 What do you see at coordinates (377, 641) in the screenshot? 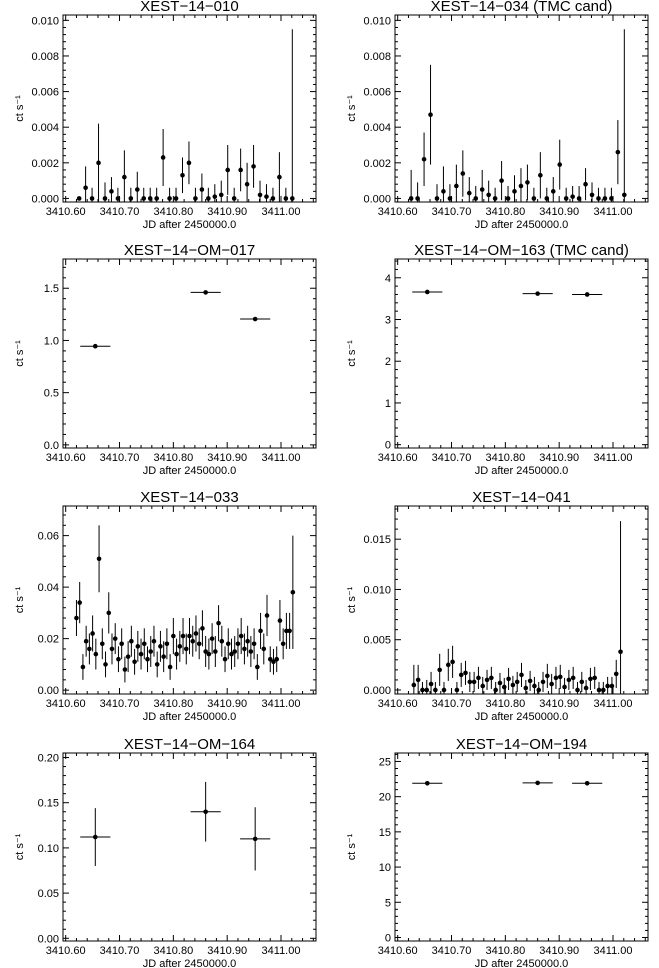
I see `y-tick-label: 0.005` at bounding box center [377, 641].